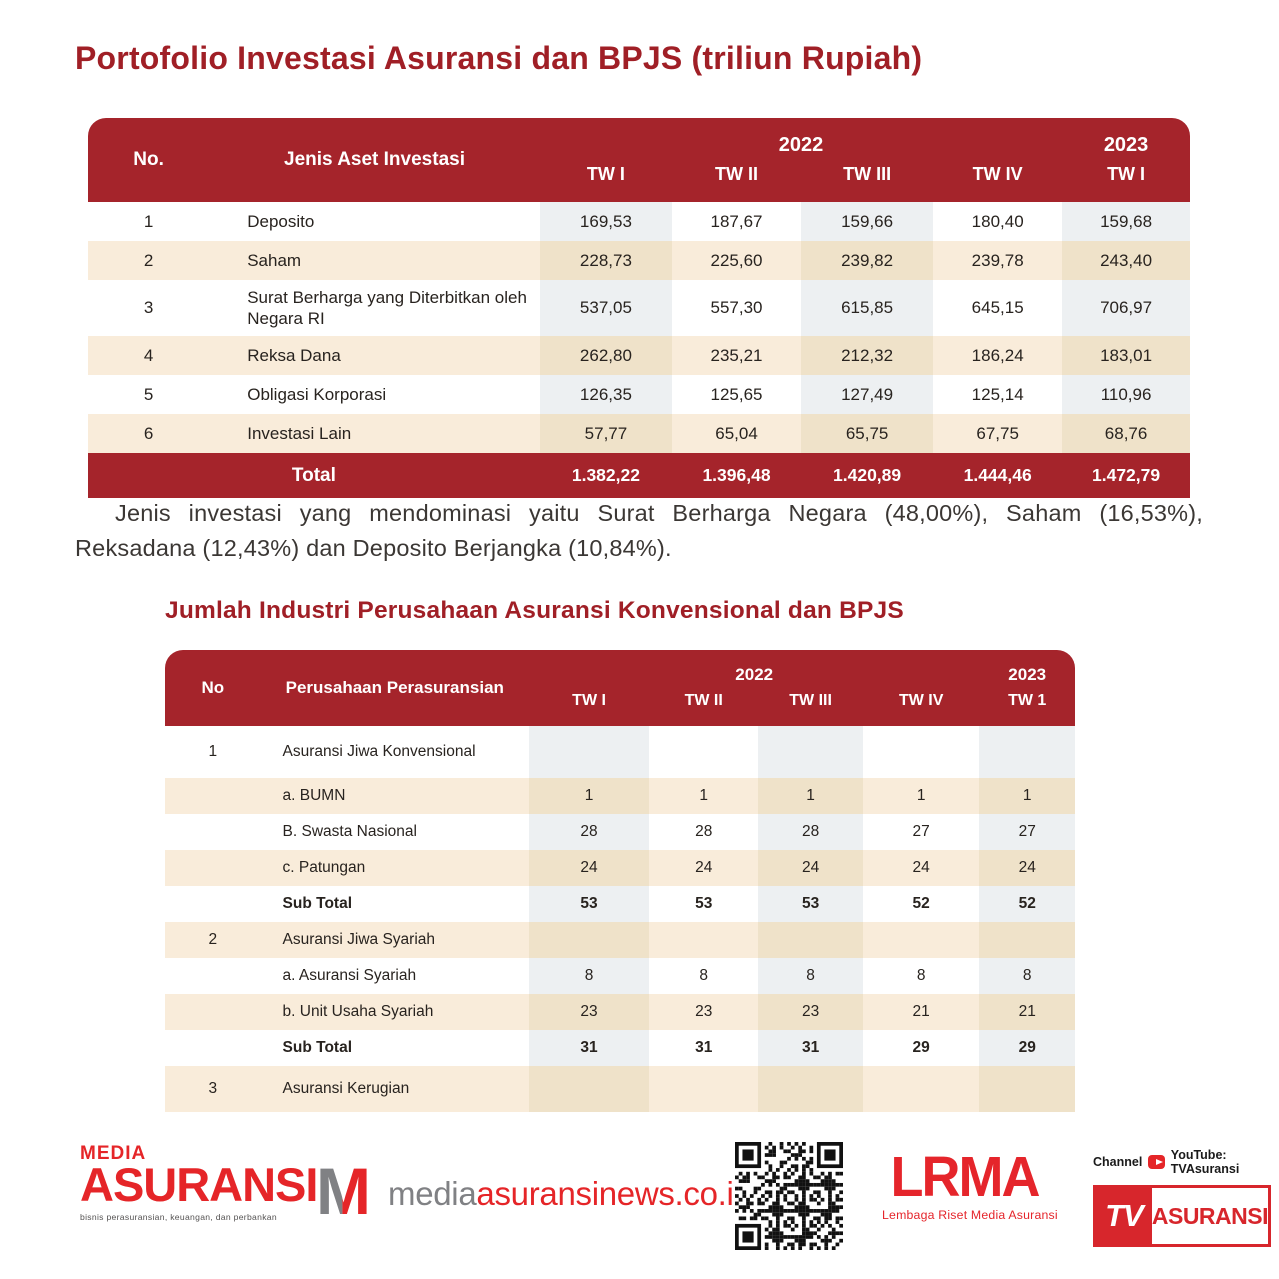 The width and height of the screenshot is (1279, 1279). I want to click on industry-row: Sub Total 53 53 53 52 52, so click(620, 904).